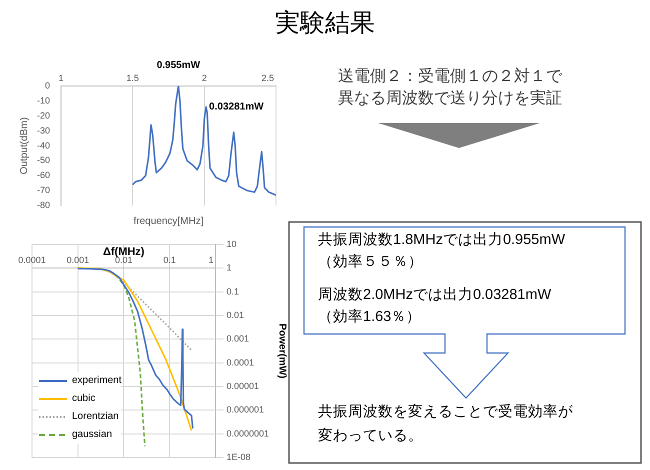 This screenshot has height=470, width=650. What do you see at coordinates (236, 107) in the screenshot?
I see `annotation: 0.03281mW` at bounding box center [236, 107].